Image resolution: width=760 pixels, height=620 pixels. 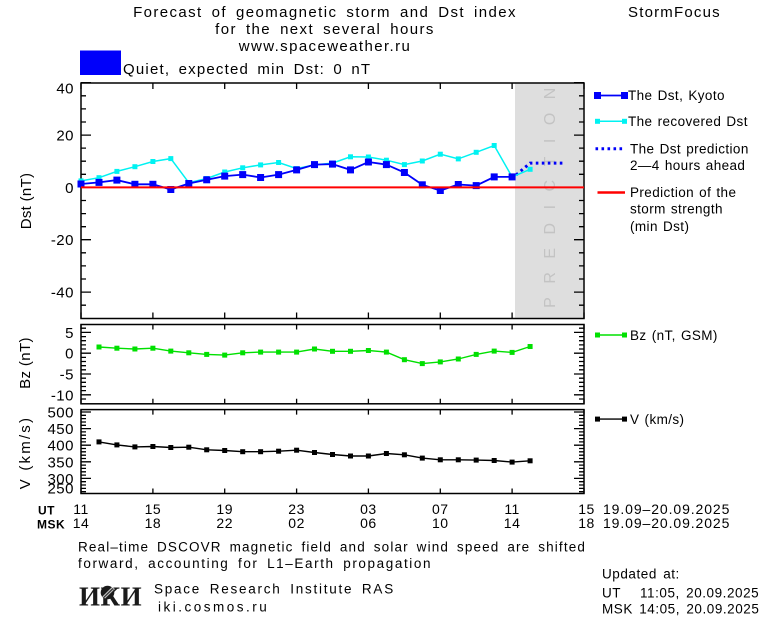 What do you see at coordinates (680, 593) in the screenshot?
I see `svg-text: UT 11:05, 20.09.2025` at bounding box center [680, 593].